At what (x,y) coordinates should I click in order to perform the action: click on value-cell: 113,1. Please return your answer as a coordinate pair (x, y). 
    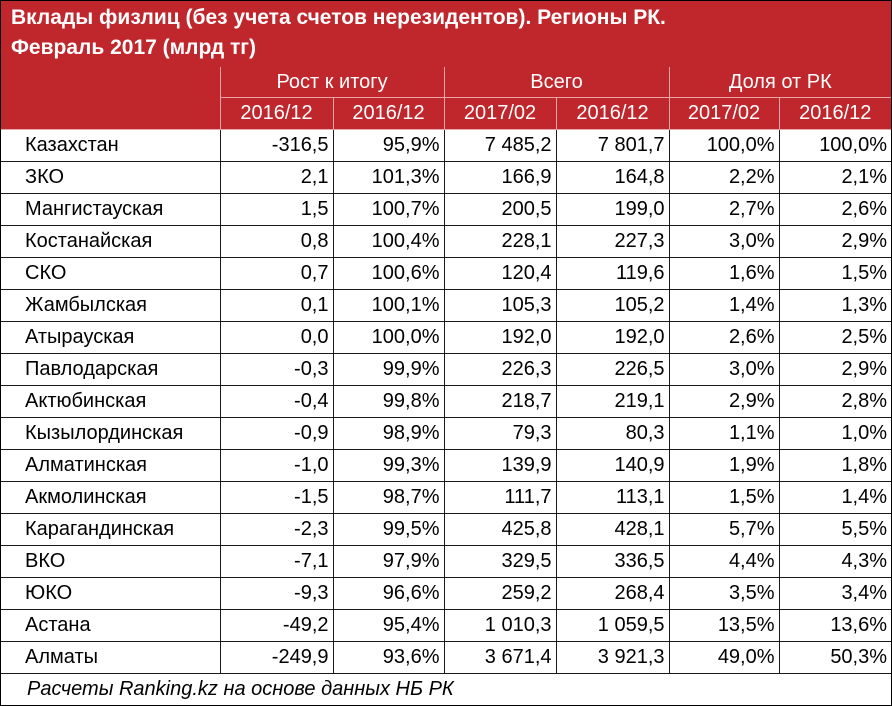
    Looking at the image, I should click on (612, 497).